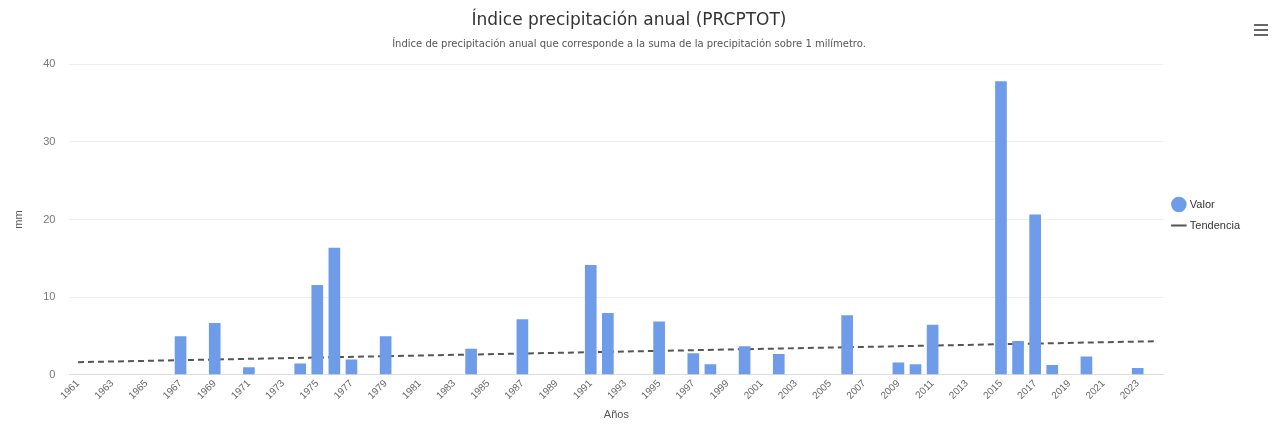 This screenshot has height=426, width=1280. Describe the element at coordinates (629, 42) in the screenshot. I see `chart-subtitle: Índice de precipitación anual que corresponde a la suma de la precipitación sobre 1 milímetro.` at that location.